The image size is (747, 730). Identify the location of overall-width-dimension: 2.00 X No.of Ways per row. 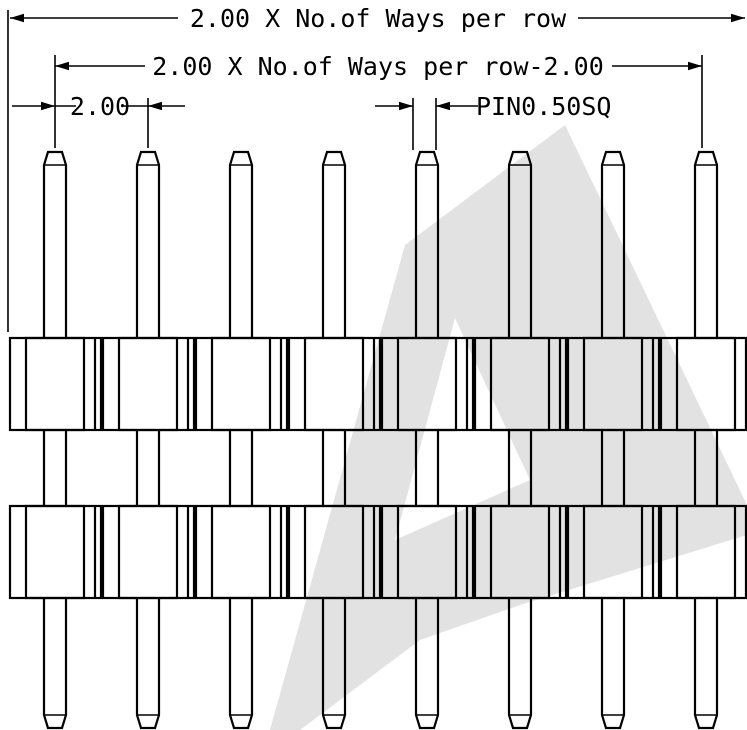
(377, 18).